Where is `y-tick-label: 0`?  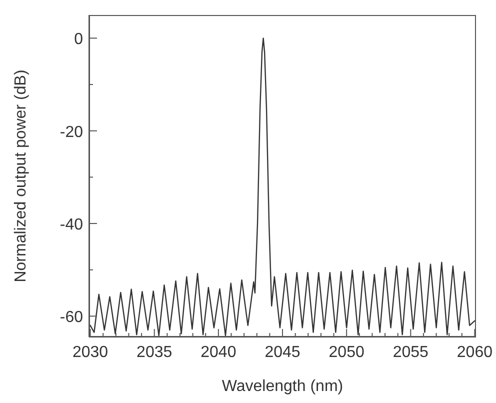 y-tick-label: 0 is located at coordinates (79, 39).